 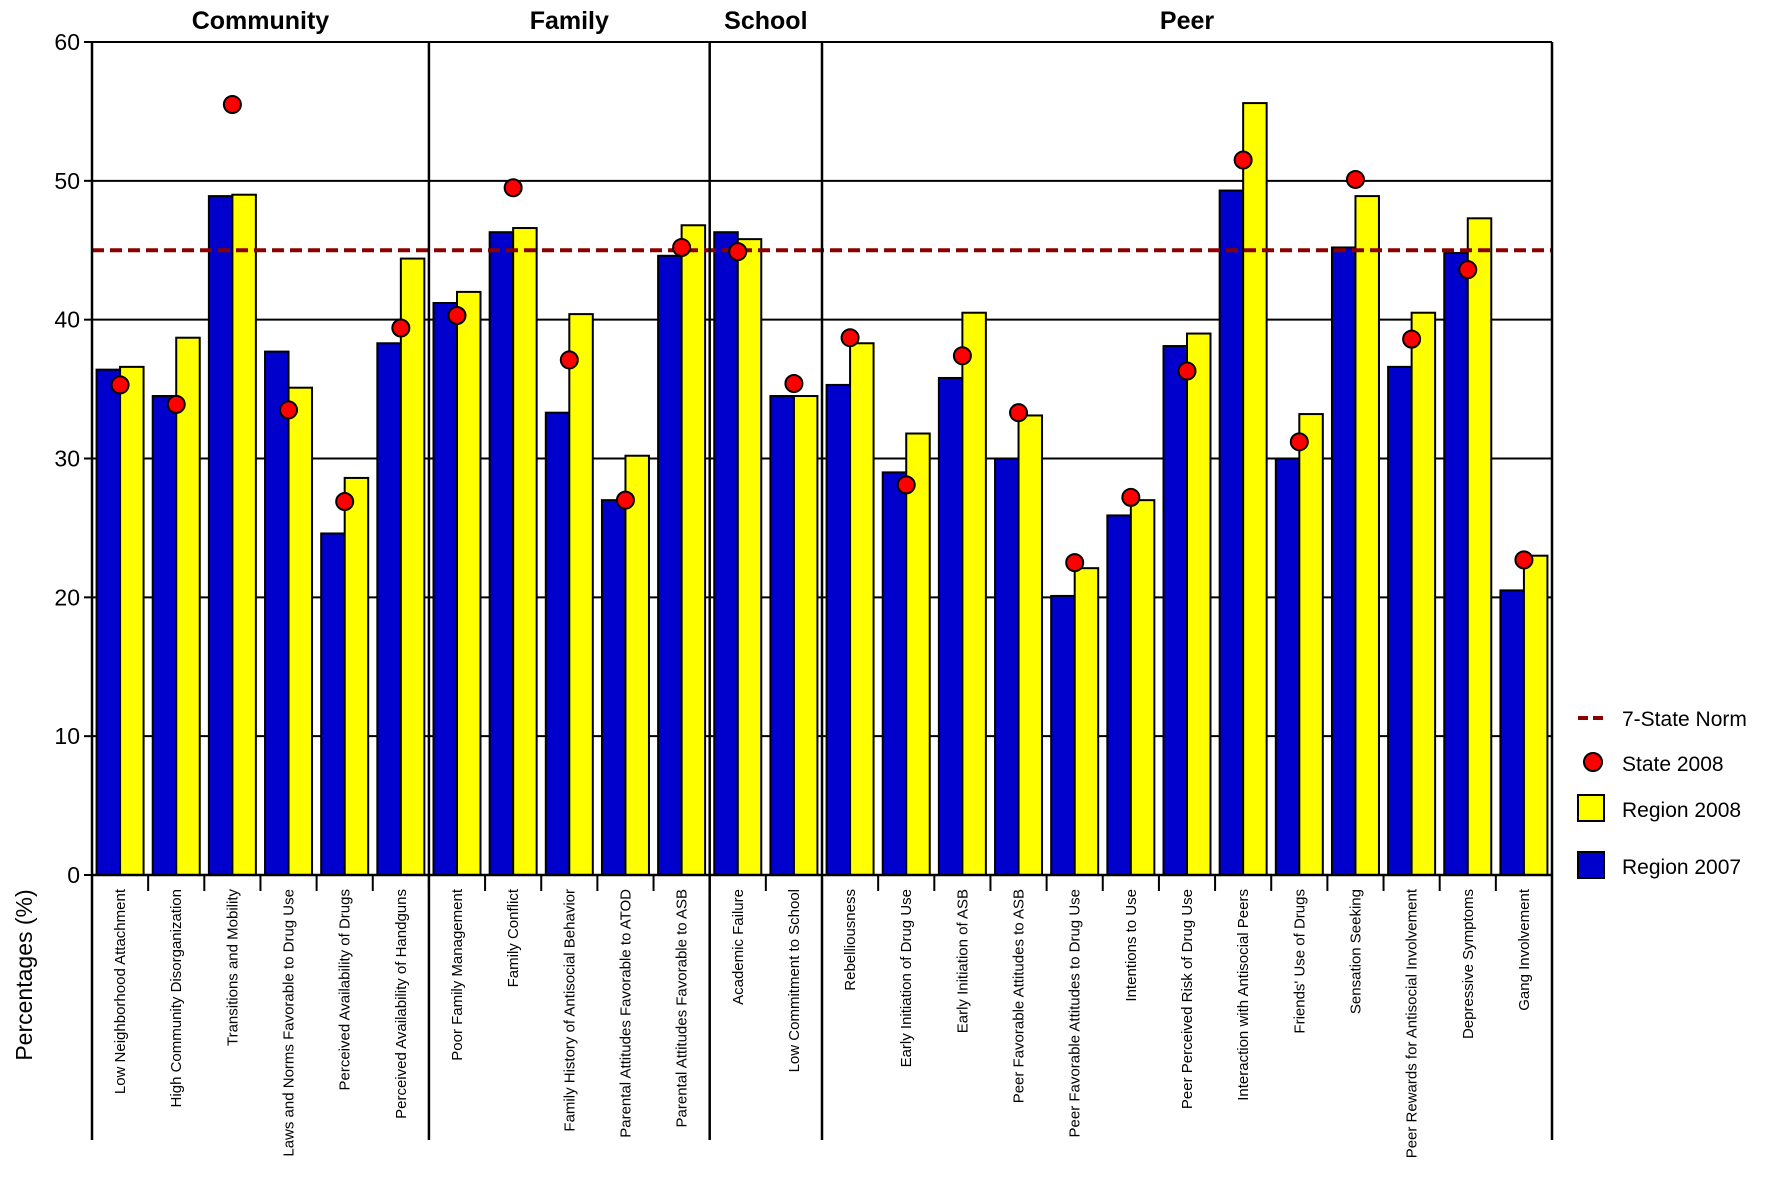 What do you see at coordinates (67, 597) in the screenshot?
I see `y-tick-label: 20` at bounding box center [67, 597].